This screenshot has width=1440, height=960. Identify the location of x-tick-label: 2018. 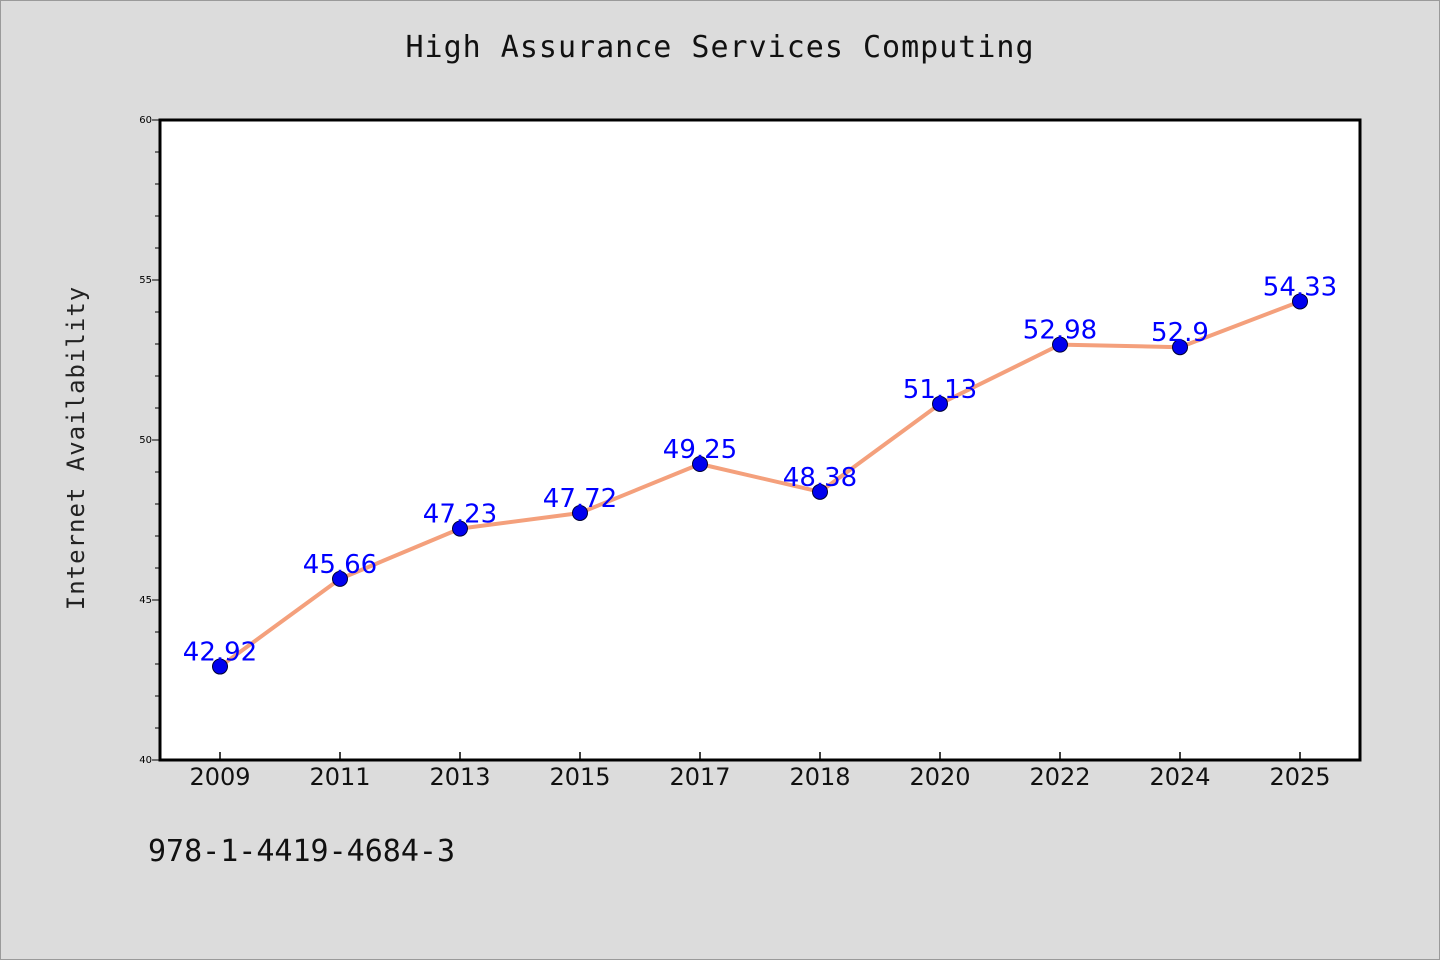
(819, 777).